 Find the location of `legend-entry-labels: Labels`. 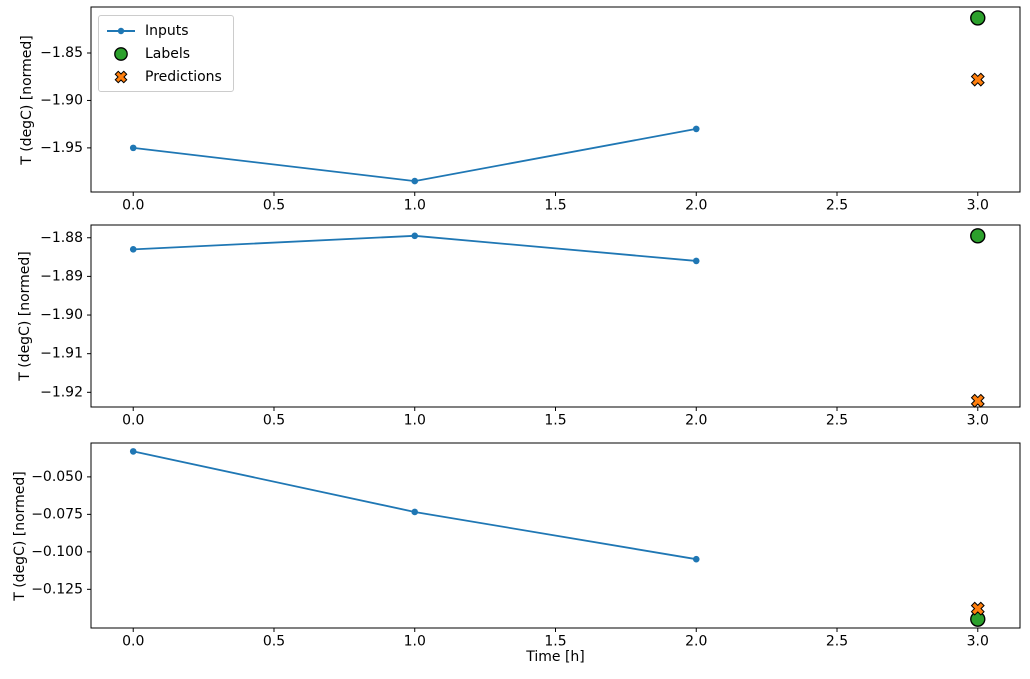

legend-entry-labels: Labels is located at coordinates (164, 53).